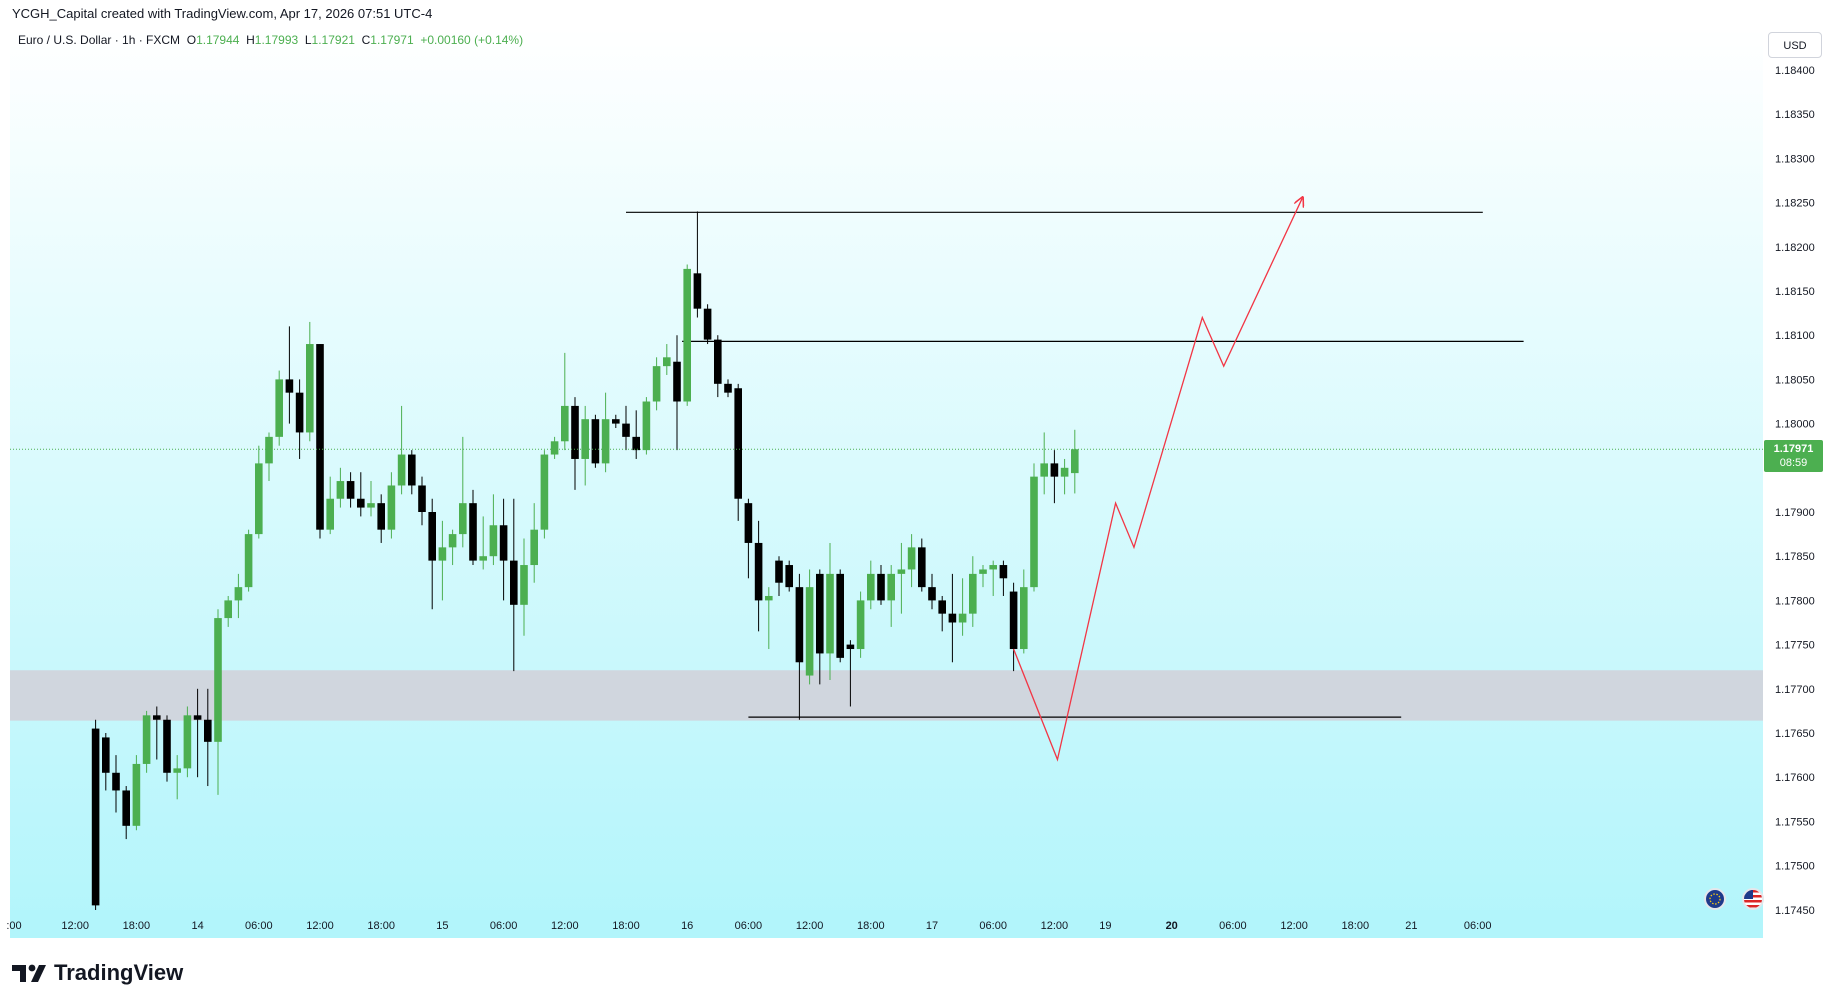 Image resolution: width=1835 pixels, height=1000 pixels. I want to click on demand-zone, so click(886, 695).